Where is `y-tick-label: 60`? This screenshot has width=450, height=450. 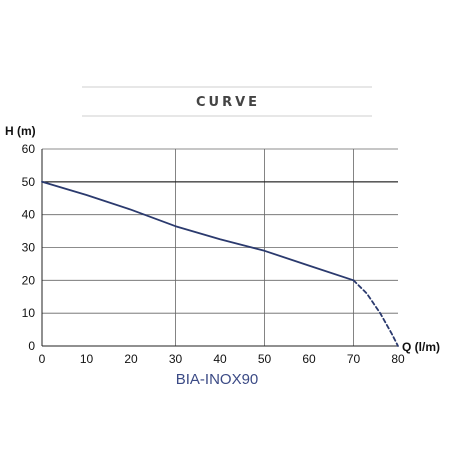 y-tick-label: 60 is located at coordinates (29, 149).